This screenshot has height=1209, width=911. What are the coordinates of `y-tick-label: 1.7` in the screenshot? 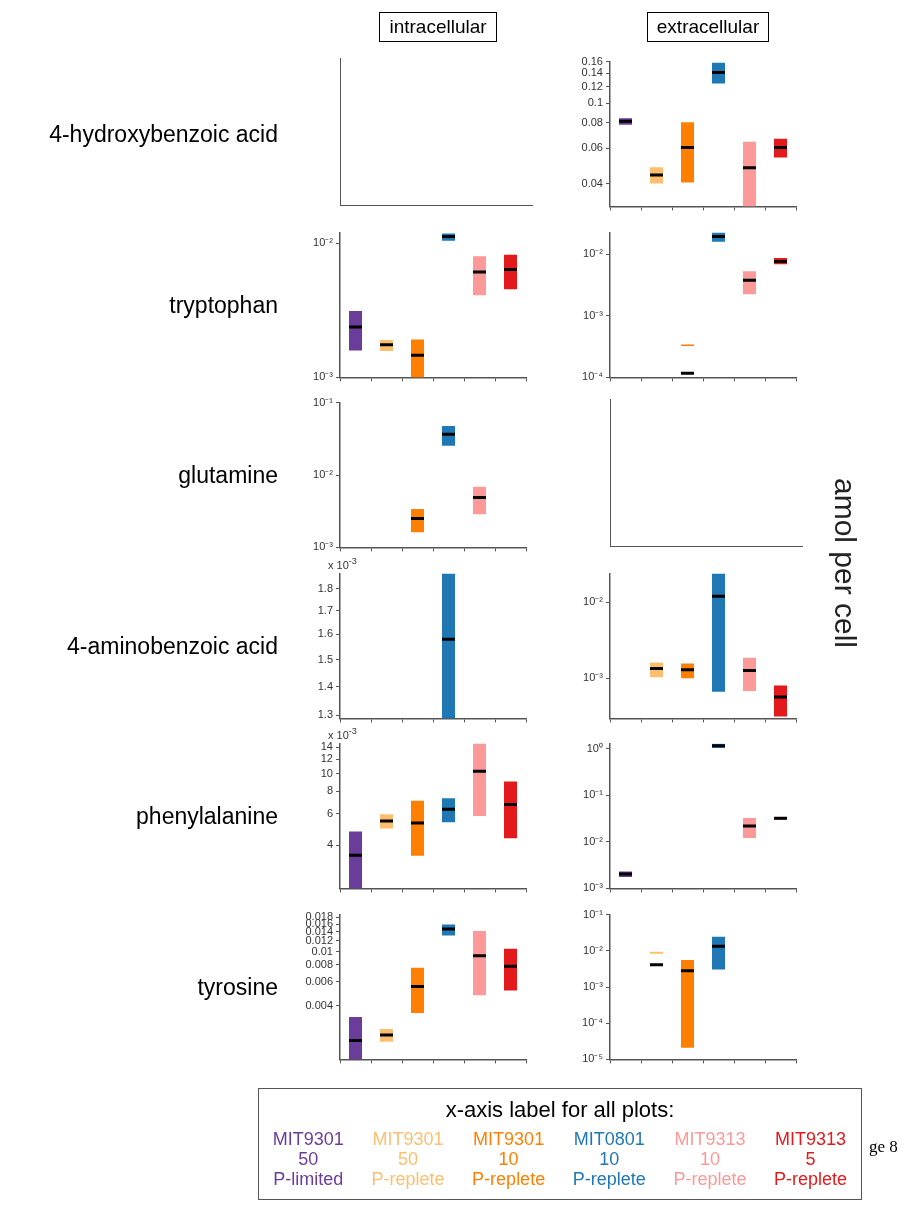 It's located at (325, 609).